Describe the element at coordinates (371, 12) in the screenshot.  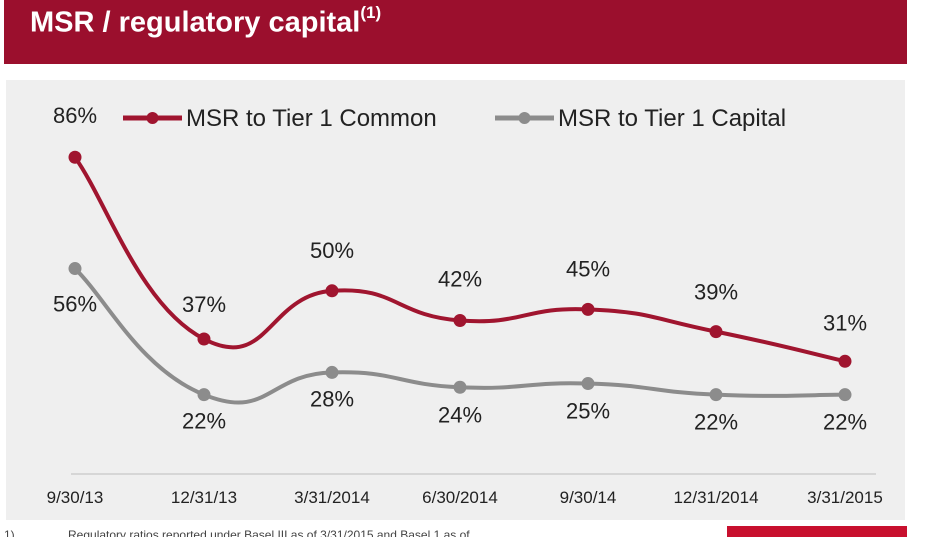
I see `title-footnote-marker: (1)` at that location.